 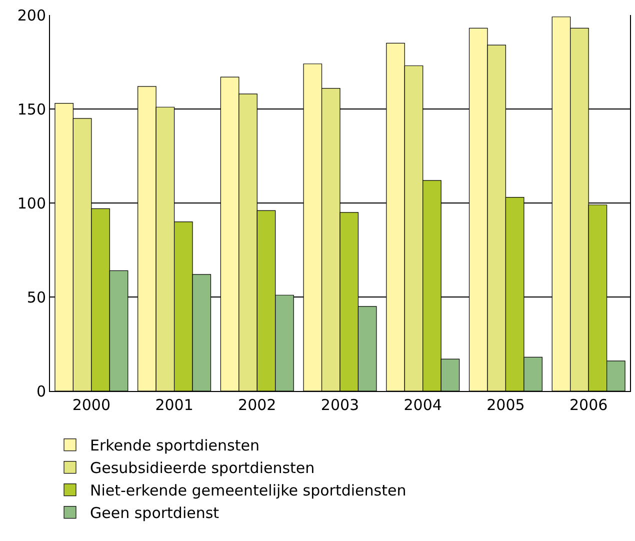 What do you see at coordinates (155, 513) in the screenshot?
I see `legend-label: Geen sportdienst` at bounding box center [155, 513].